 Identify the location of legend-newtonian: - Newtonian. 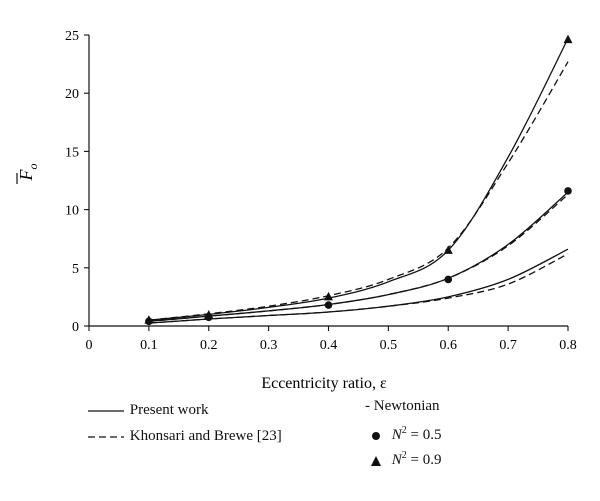
(402, 406).